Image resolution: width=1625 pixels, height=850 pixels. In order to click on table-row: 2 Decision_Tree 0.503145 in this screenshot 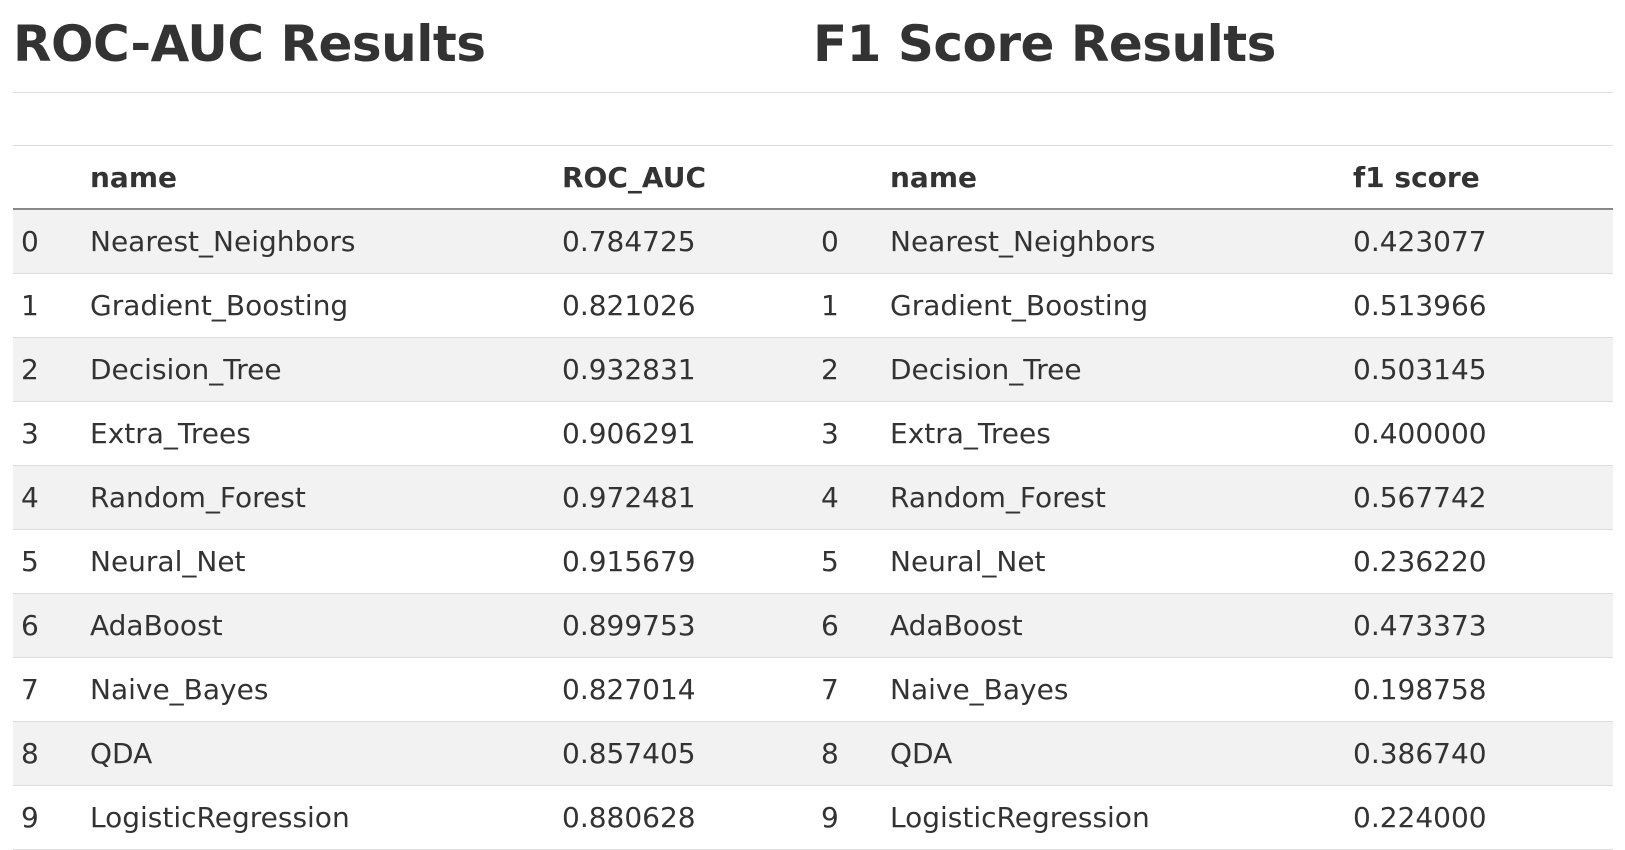, I will do `click(1213, 369)`.